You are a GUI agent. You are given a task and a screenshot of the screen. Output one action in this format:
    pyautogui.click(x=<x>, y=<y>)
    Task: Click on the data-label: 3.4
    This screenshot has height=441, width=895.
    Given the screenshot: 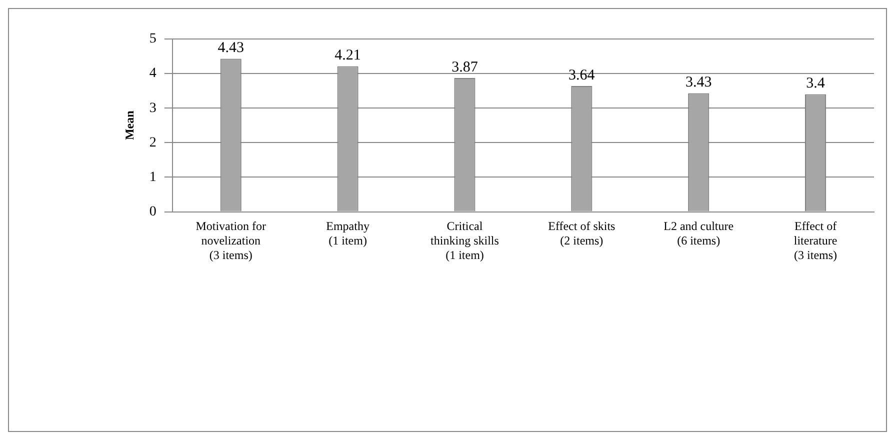 What is the action you would take?
    pyautogui.click(x=816, y=84)
    